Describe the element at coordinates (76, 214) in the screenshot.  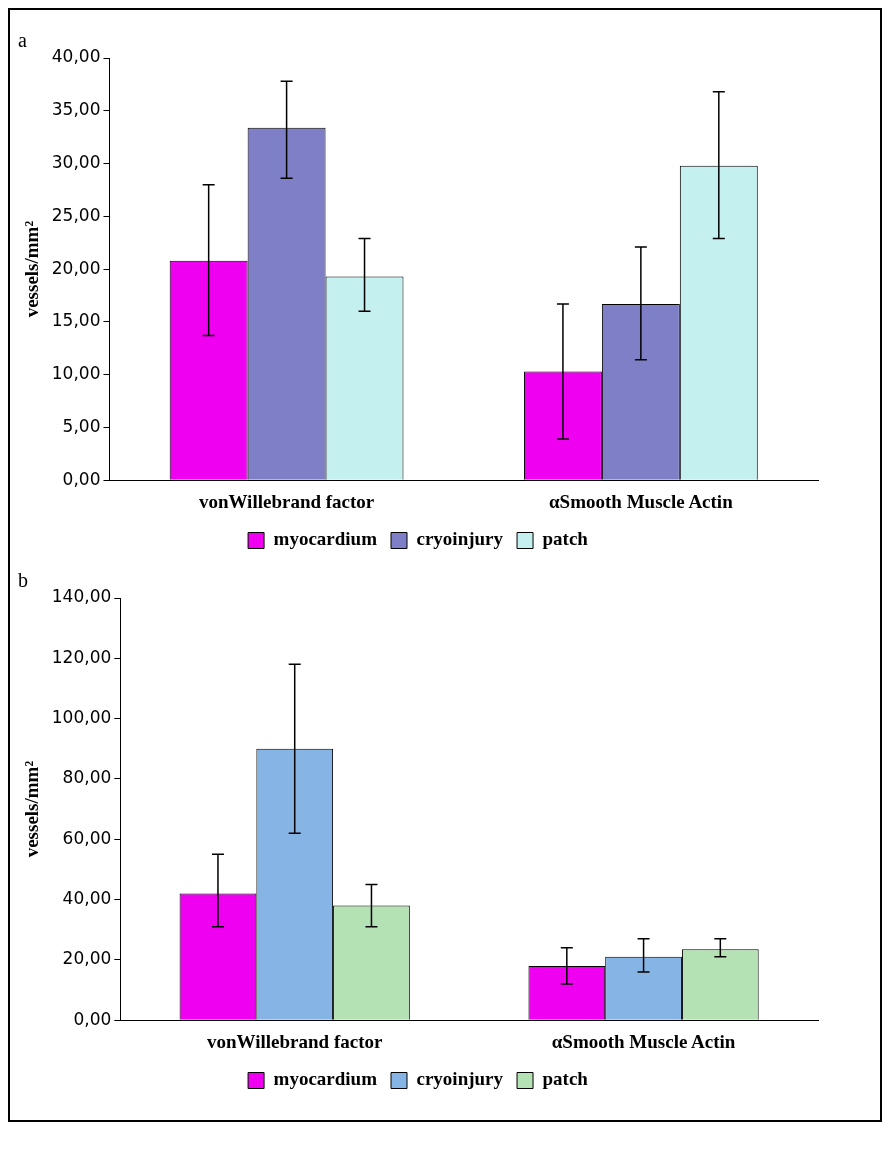
I see `y-tick-label: 25,00` at that location.